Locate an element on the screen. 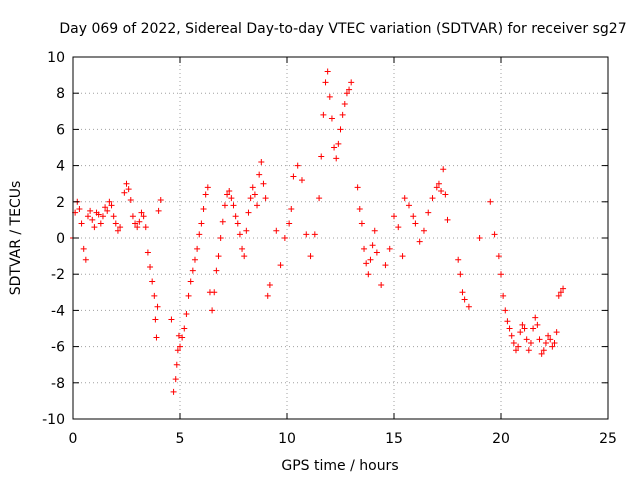 Image resolution: width=640 pixels, height=480 pixels. y-axis-label: SDTVAR / TECUs is located at coordinates (16, 238).